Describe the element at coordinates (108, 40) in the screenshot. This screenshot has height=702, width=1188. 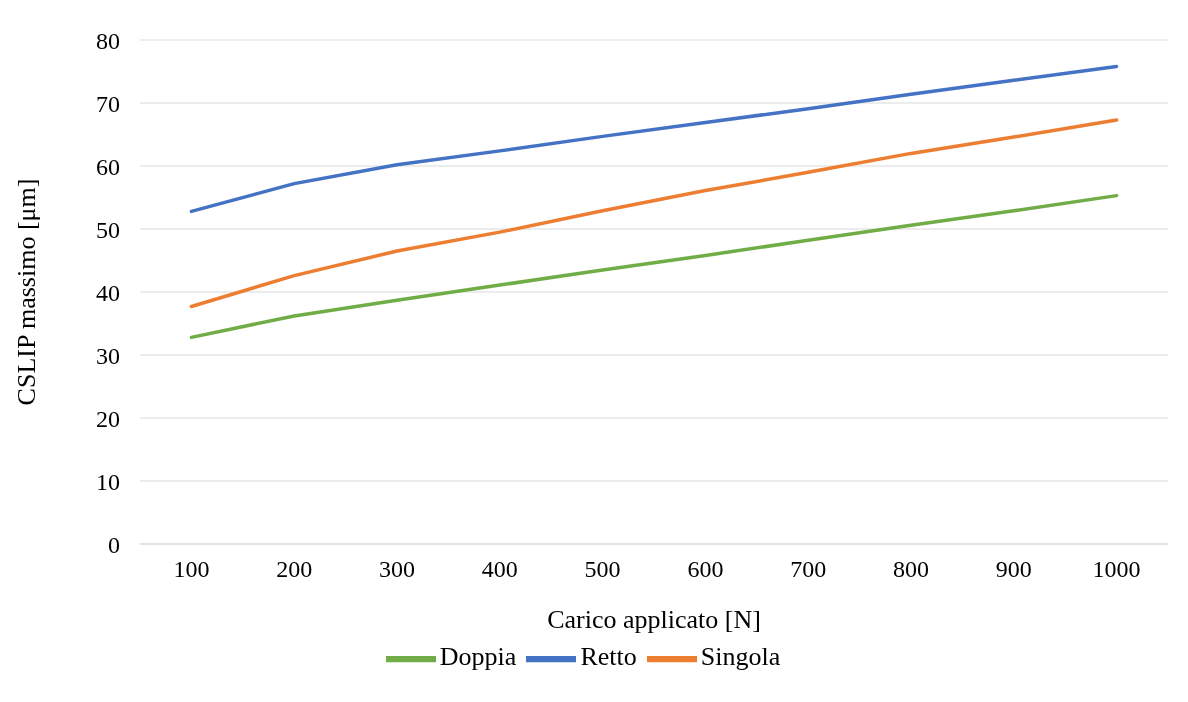
I see `y-tick-label: 80` at that location.